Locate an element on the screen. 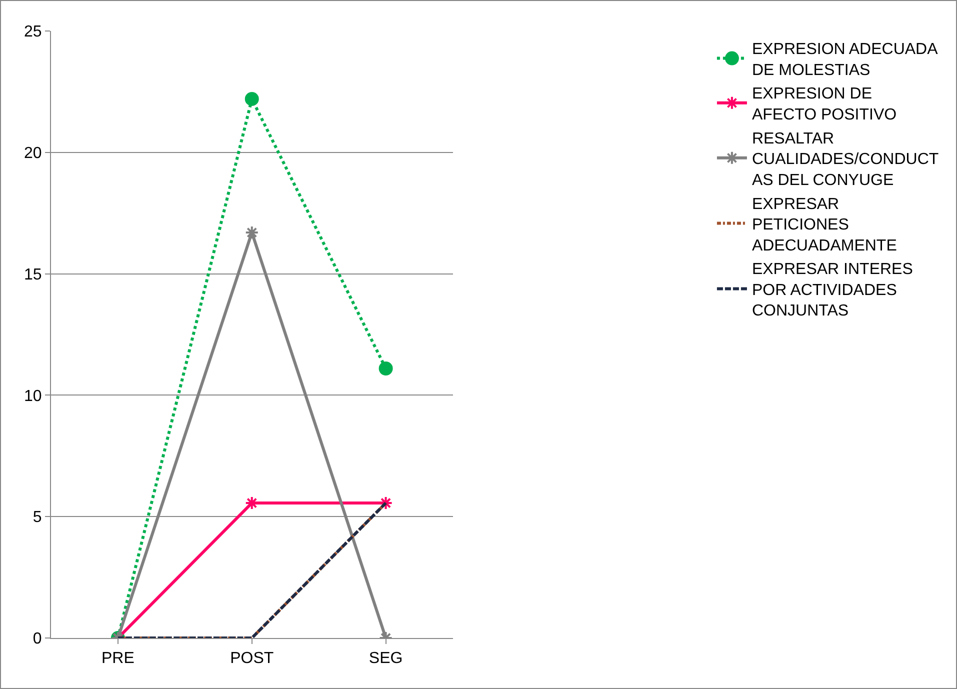  y-tick-label: 5 is located at coordinates (37, 517).